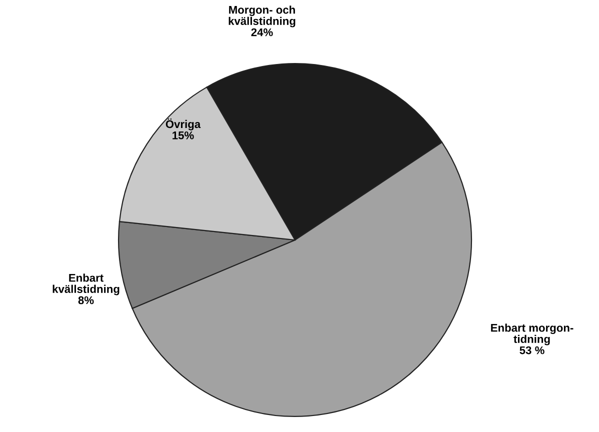 This screenshot has width=599, height=432. I want to click on data-label: 24%, so click(262, 32).